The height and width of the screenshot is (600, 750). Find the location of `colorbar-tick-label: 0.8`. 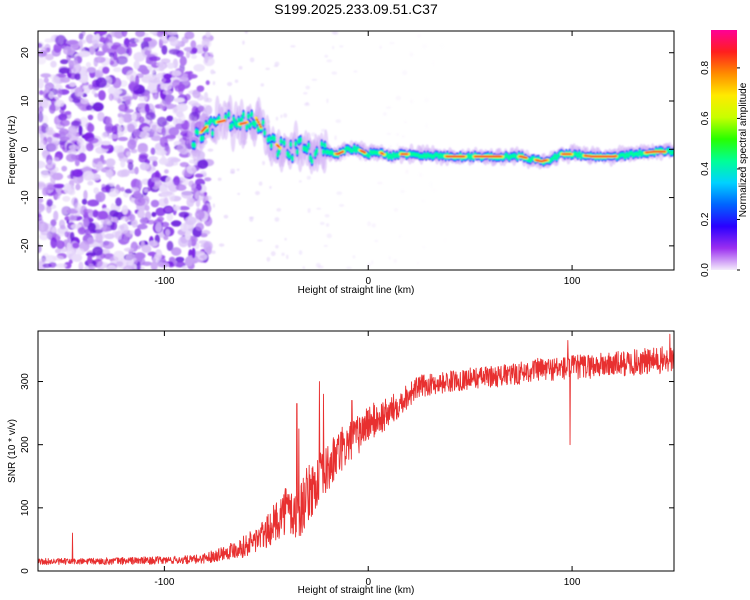

colorbar-tick-label: 0.8 is located at coordinates (705, 68).